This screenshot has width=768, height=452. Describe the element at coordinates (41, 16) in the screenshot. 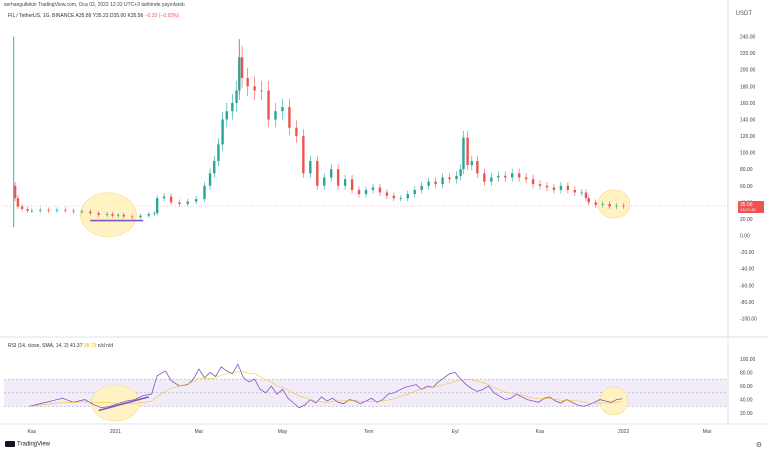

I see `symbol-name: FIL / TetherUS, 1G, BINANCE` at that location.